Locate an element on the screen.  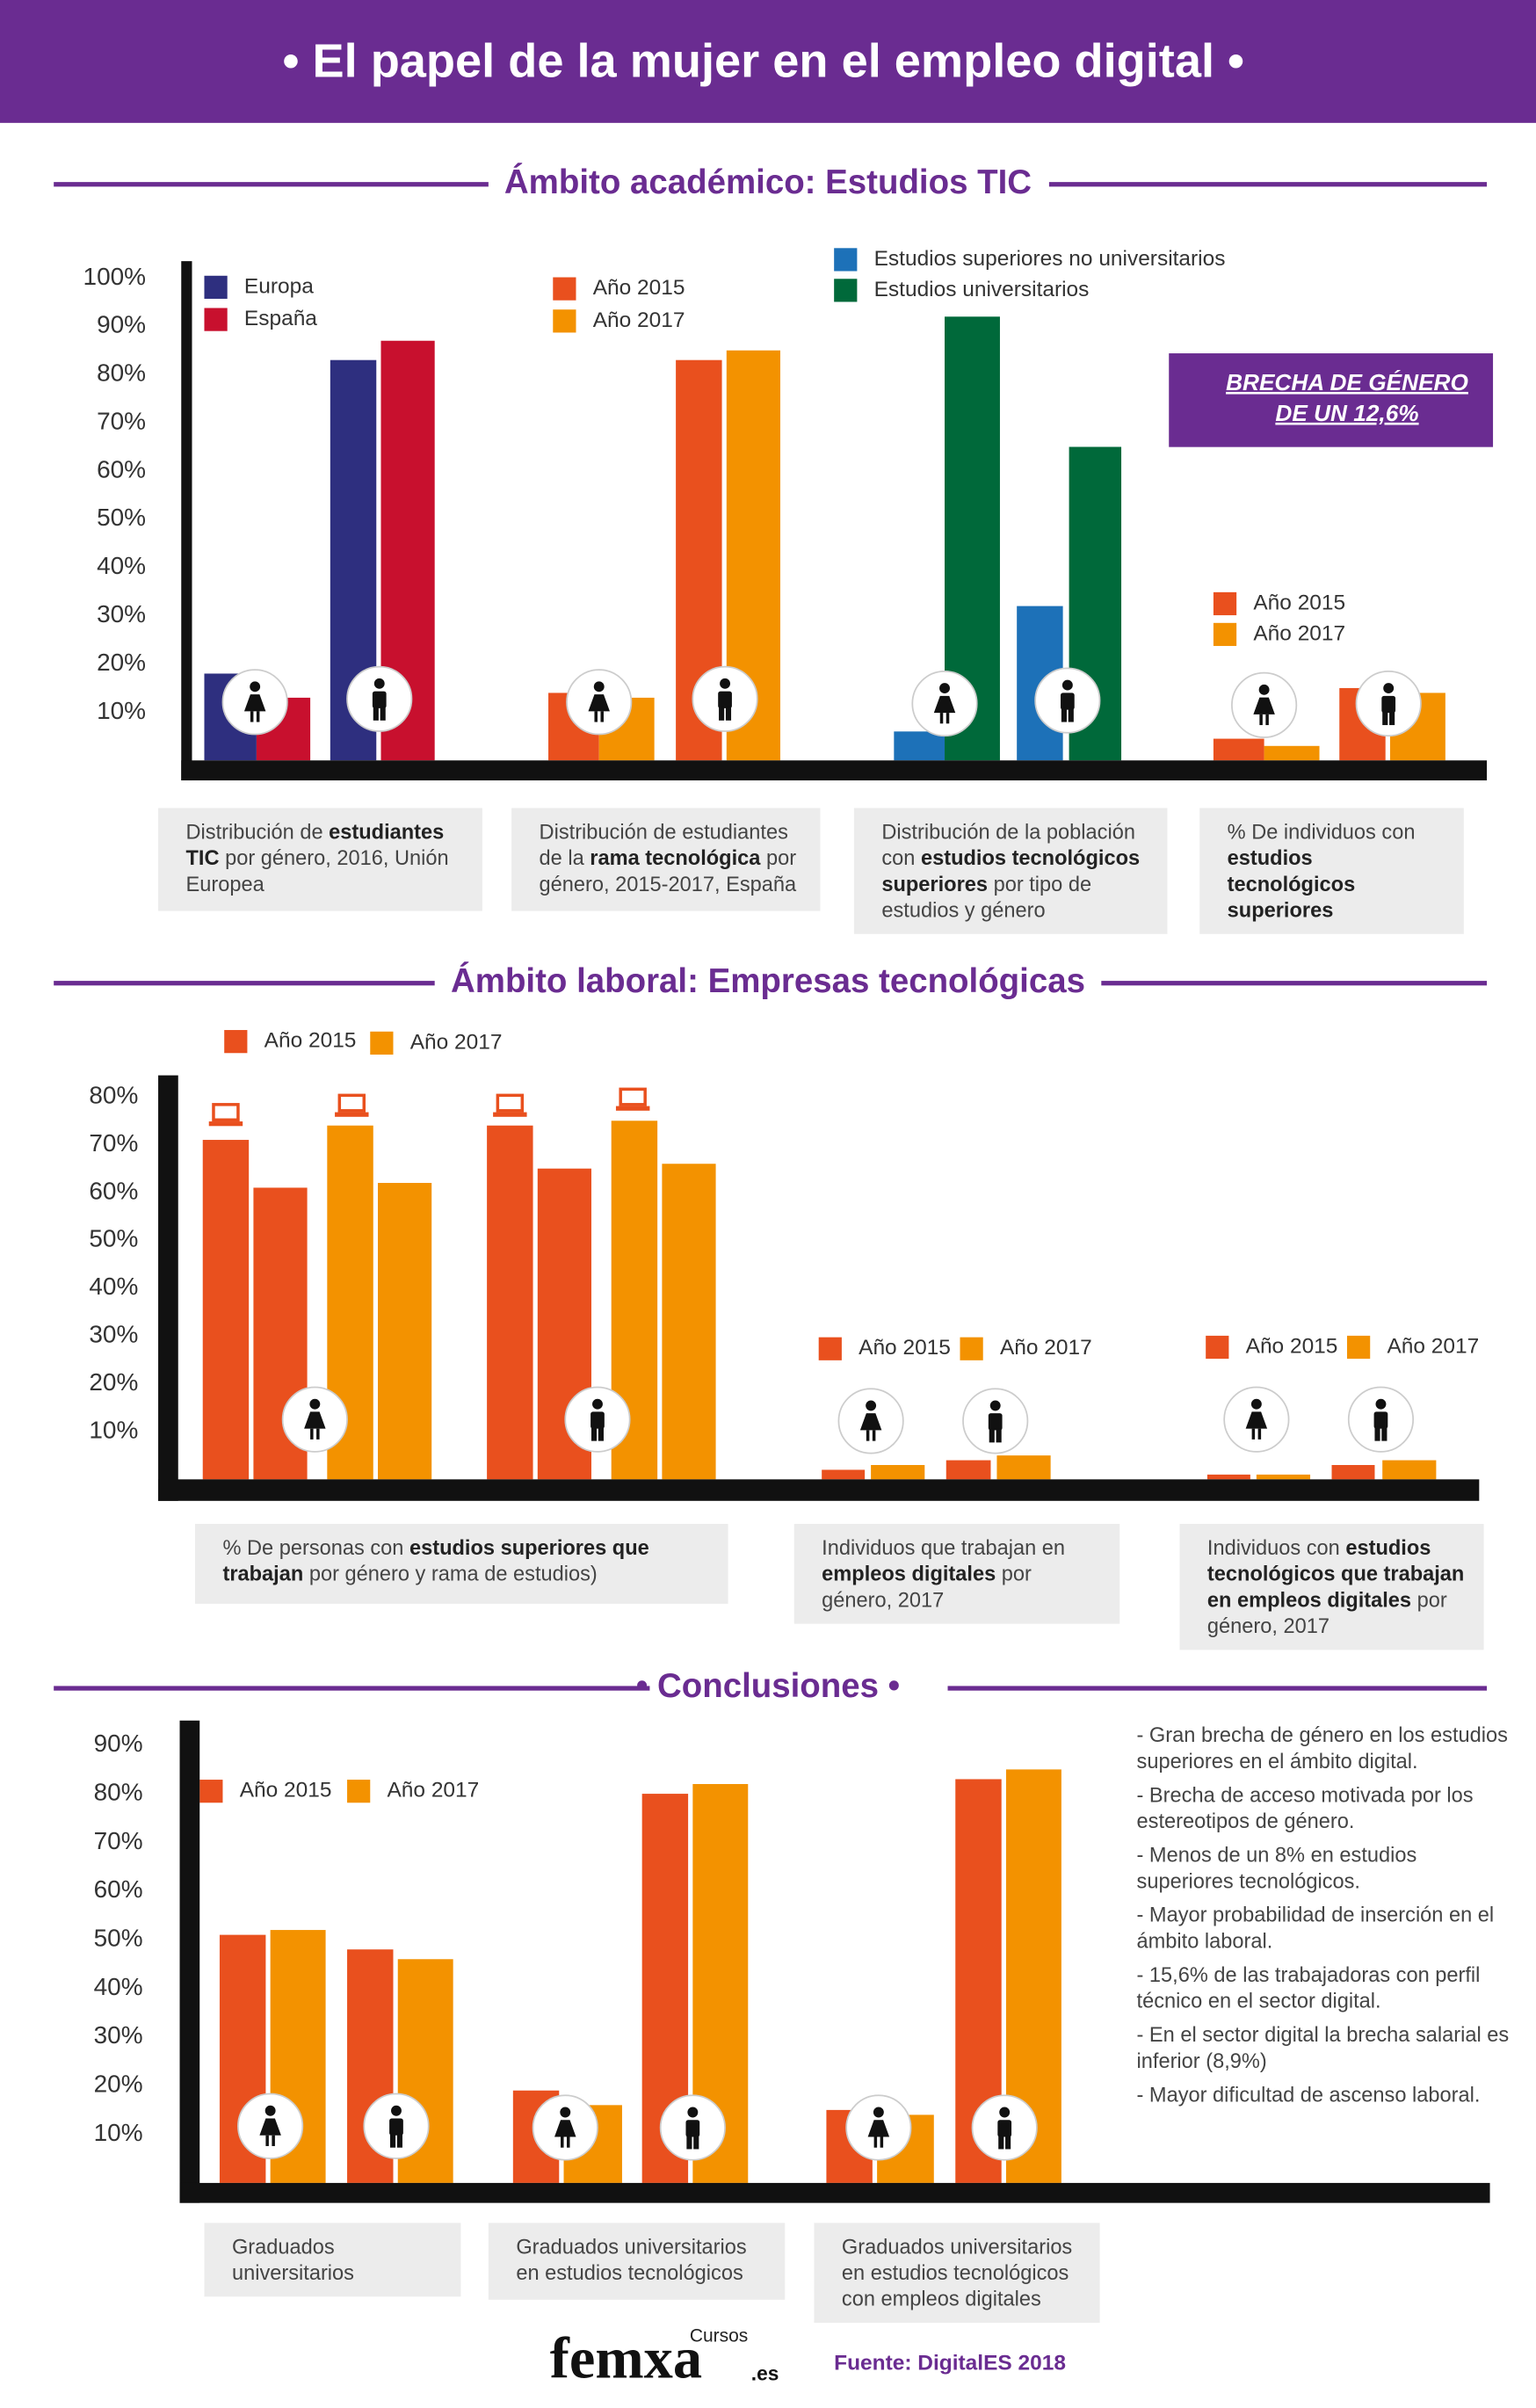
legend-label: España is located at coordinates (280, 318).